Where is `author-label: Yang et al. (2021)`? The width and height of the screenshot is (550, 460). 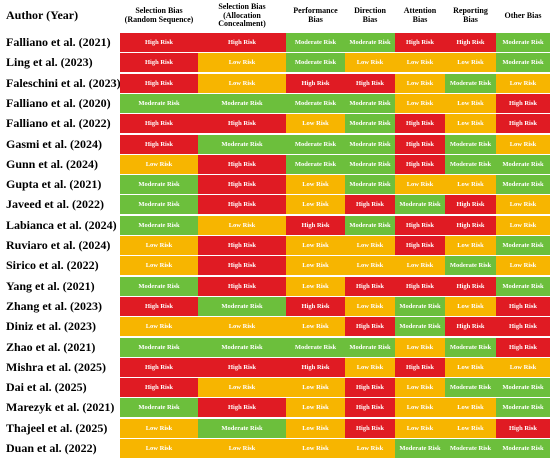 author-label: Yang et al. (2021) is located at coordinates (50, 285).